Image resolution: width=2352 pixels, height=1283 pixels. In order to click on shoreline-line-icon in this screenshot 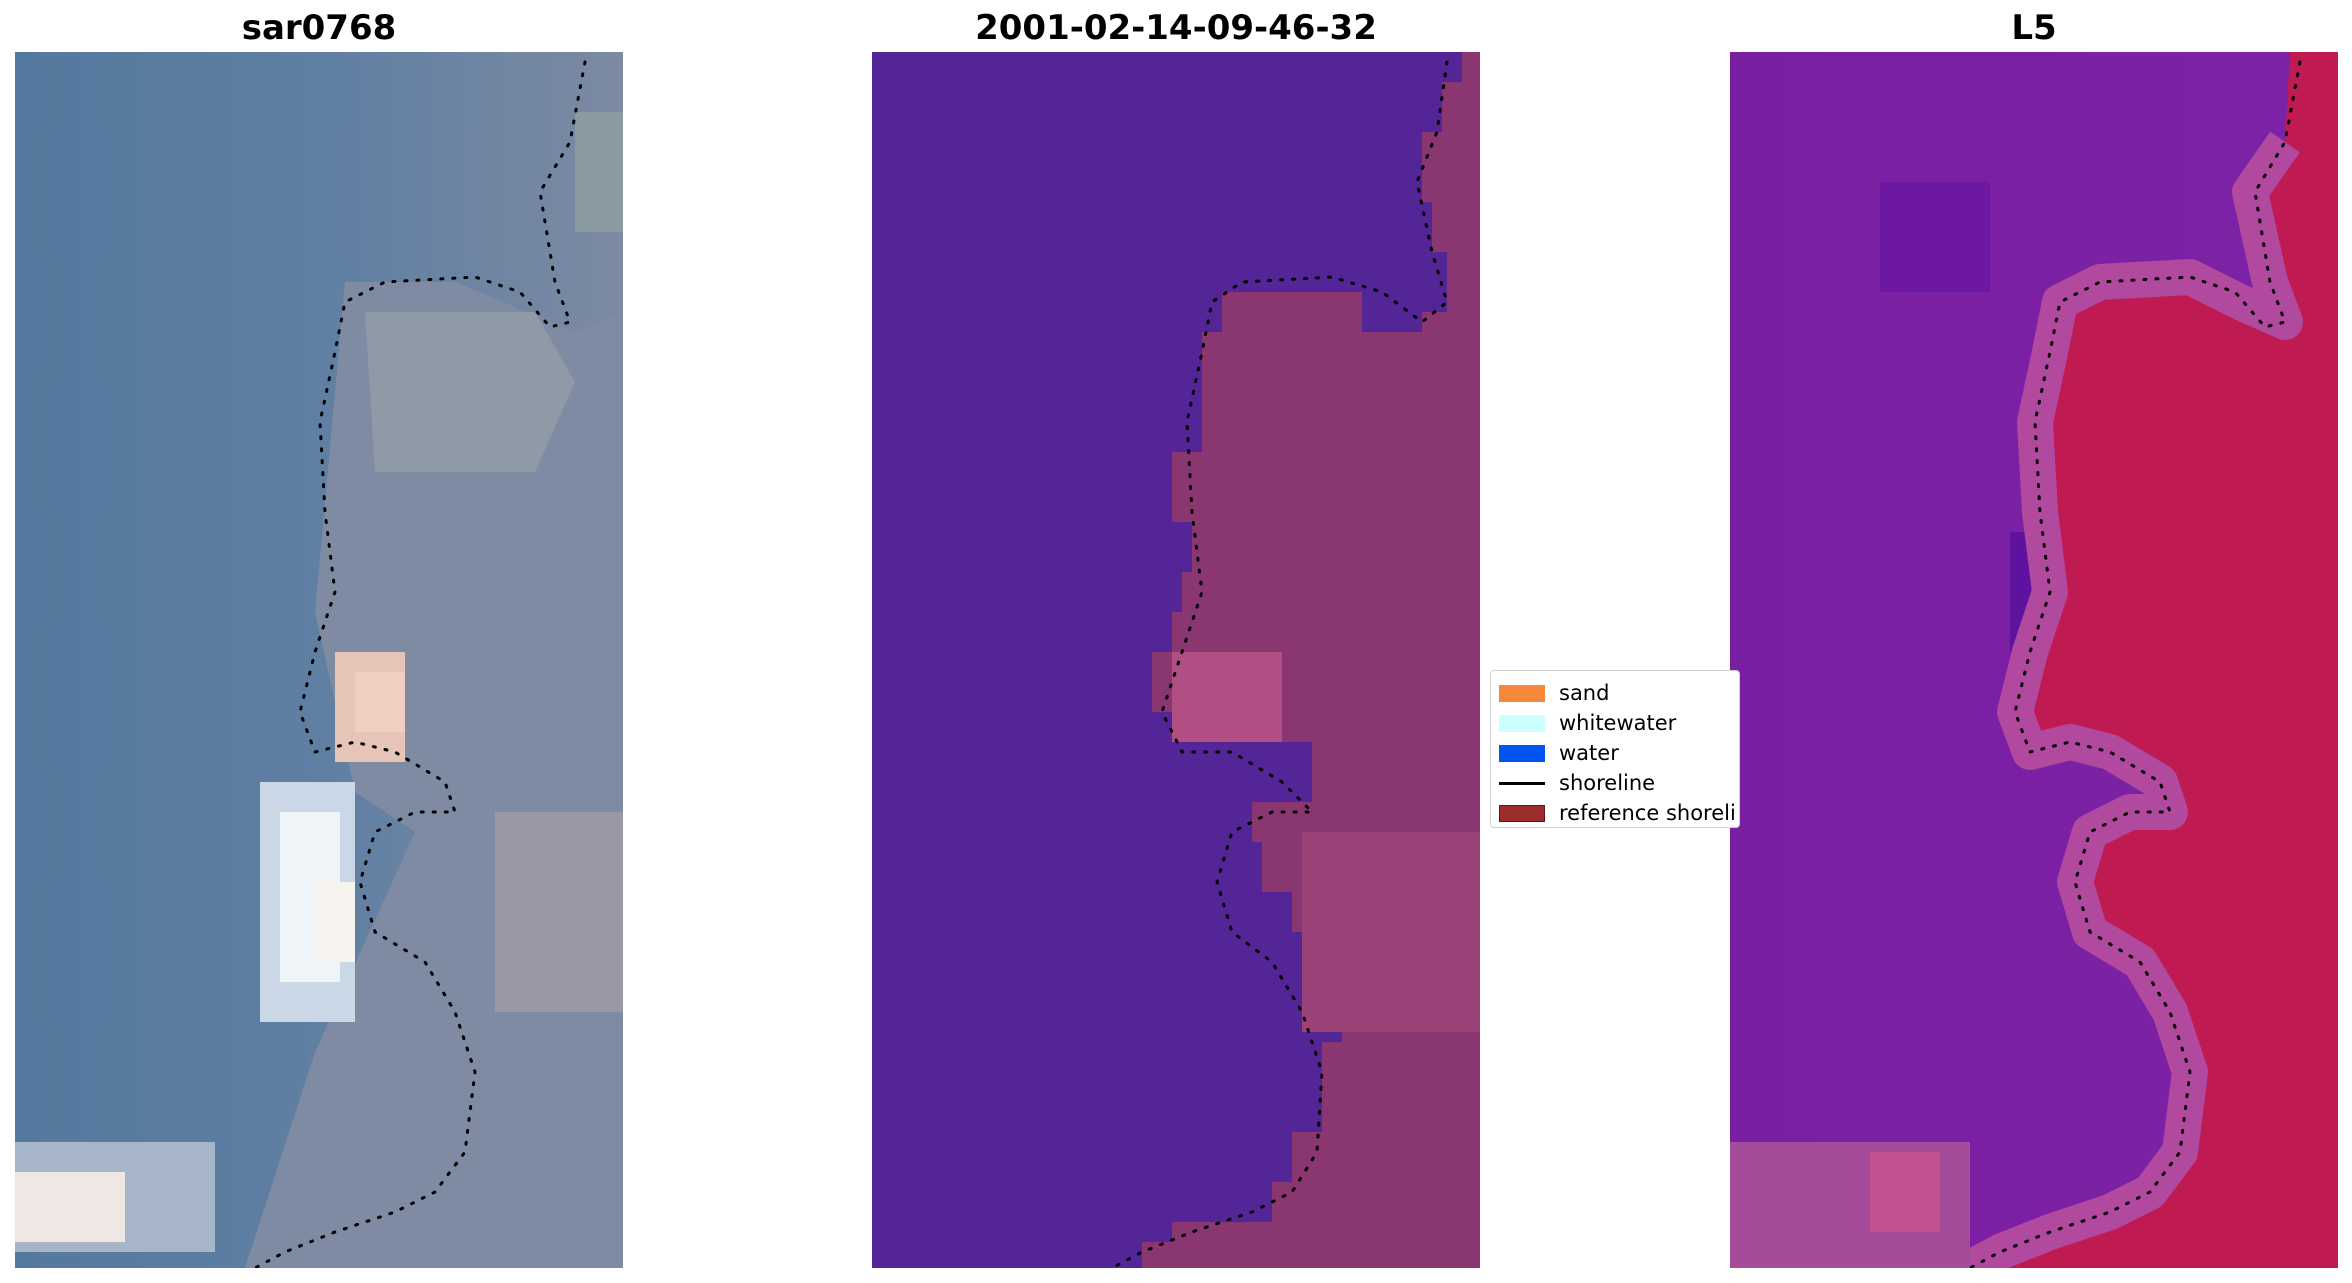, I will do `click(1522, 783)`.